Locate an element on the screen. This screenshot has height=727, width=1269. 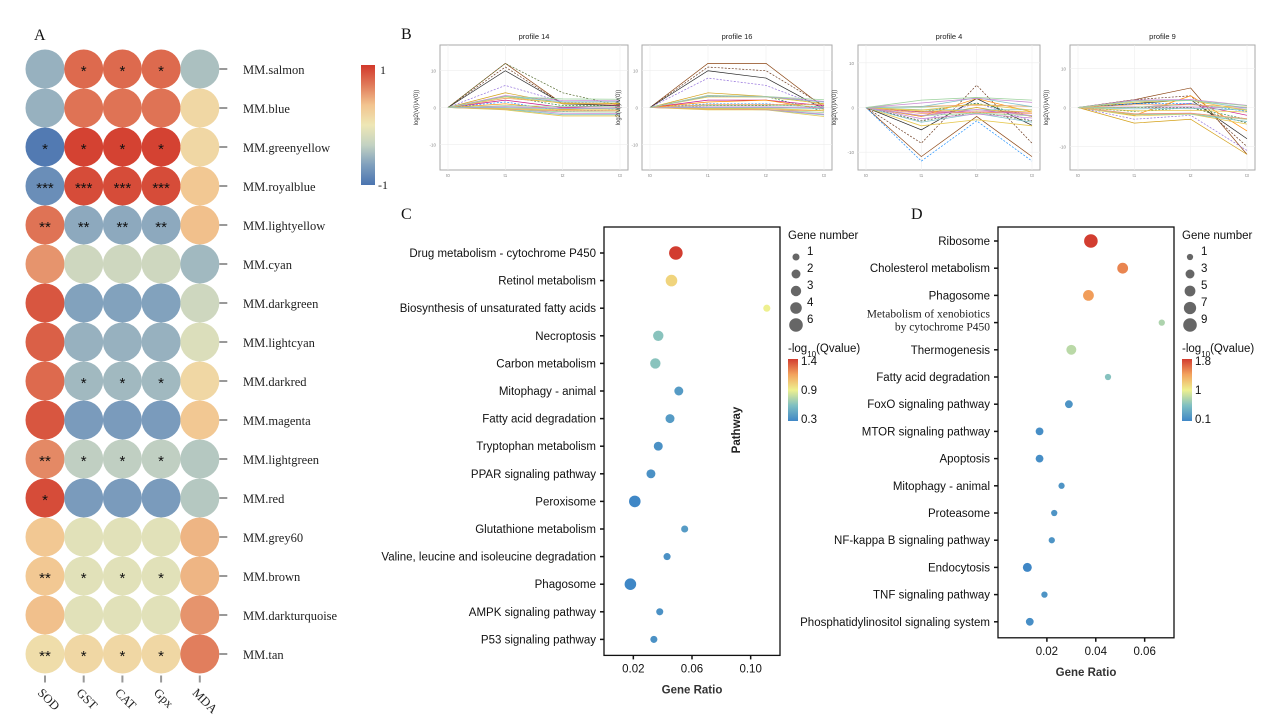
profile-title: profile 16 is located at coordinates (737, 36).